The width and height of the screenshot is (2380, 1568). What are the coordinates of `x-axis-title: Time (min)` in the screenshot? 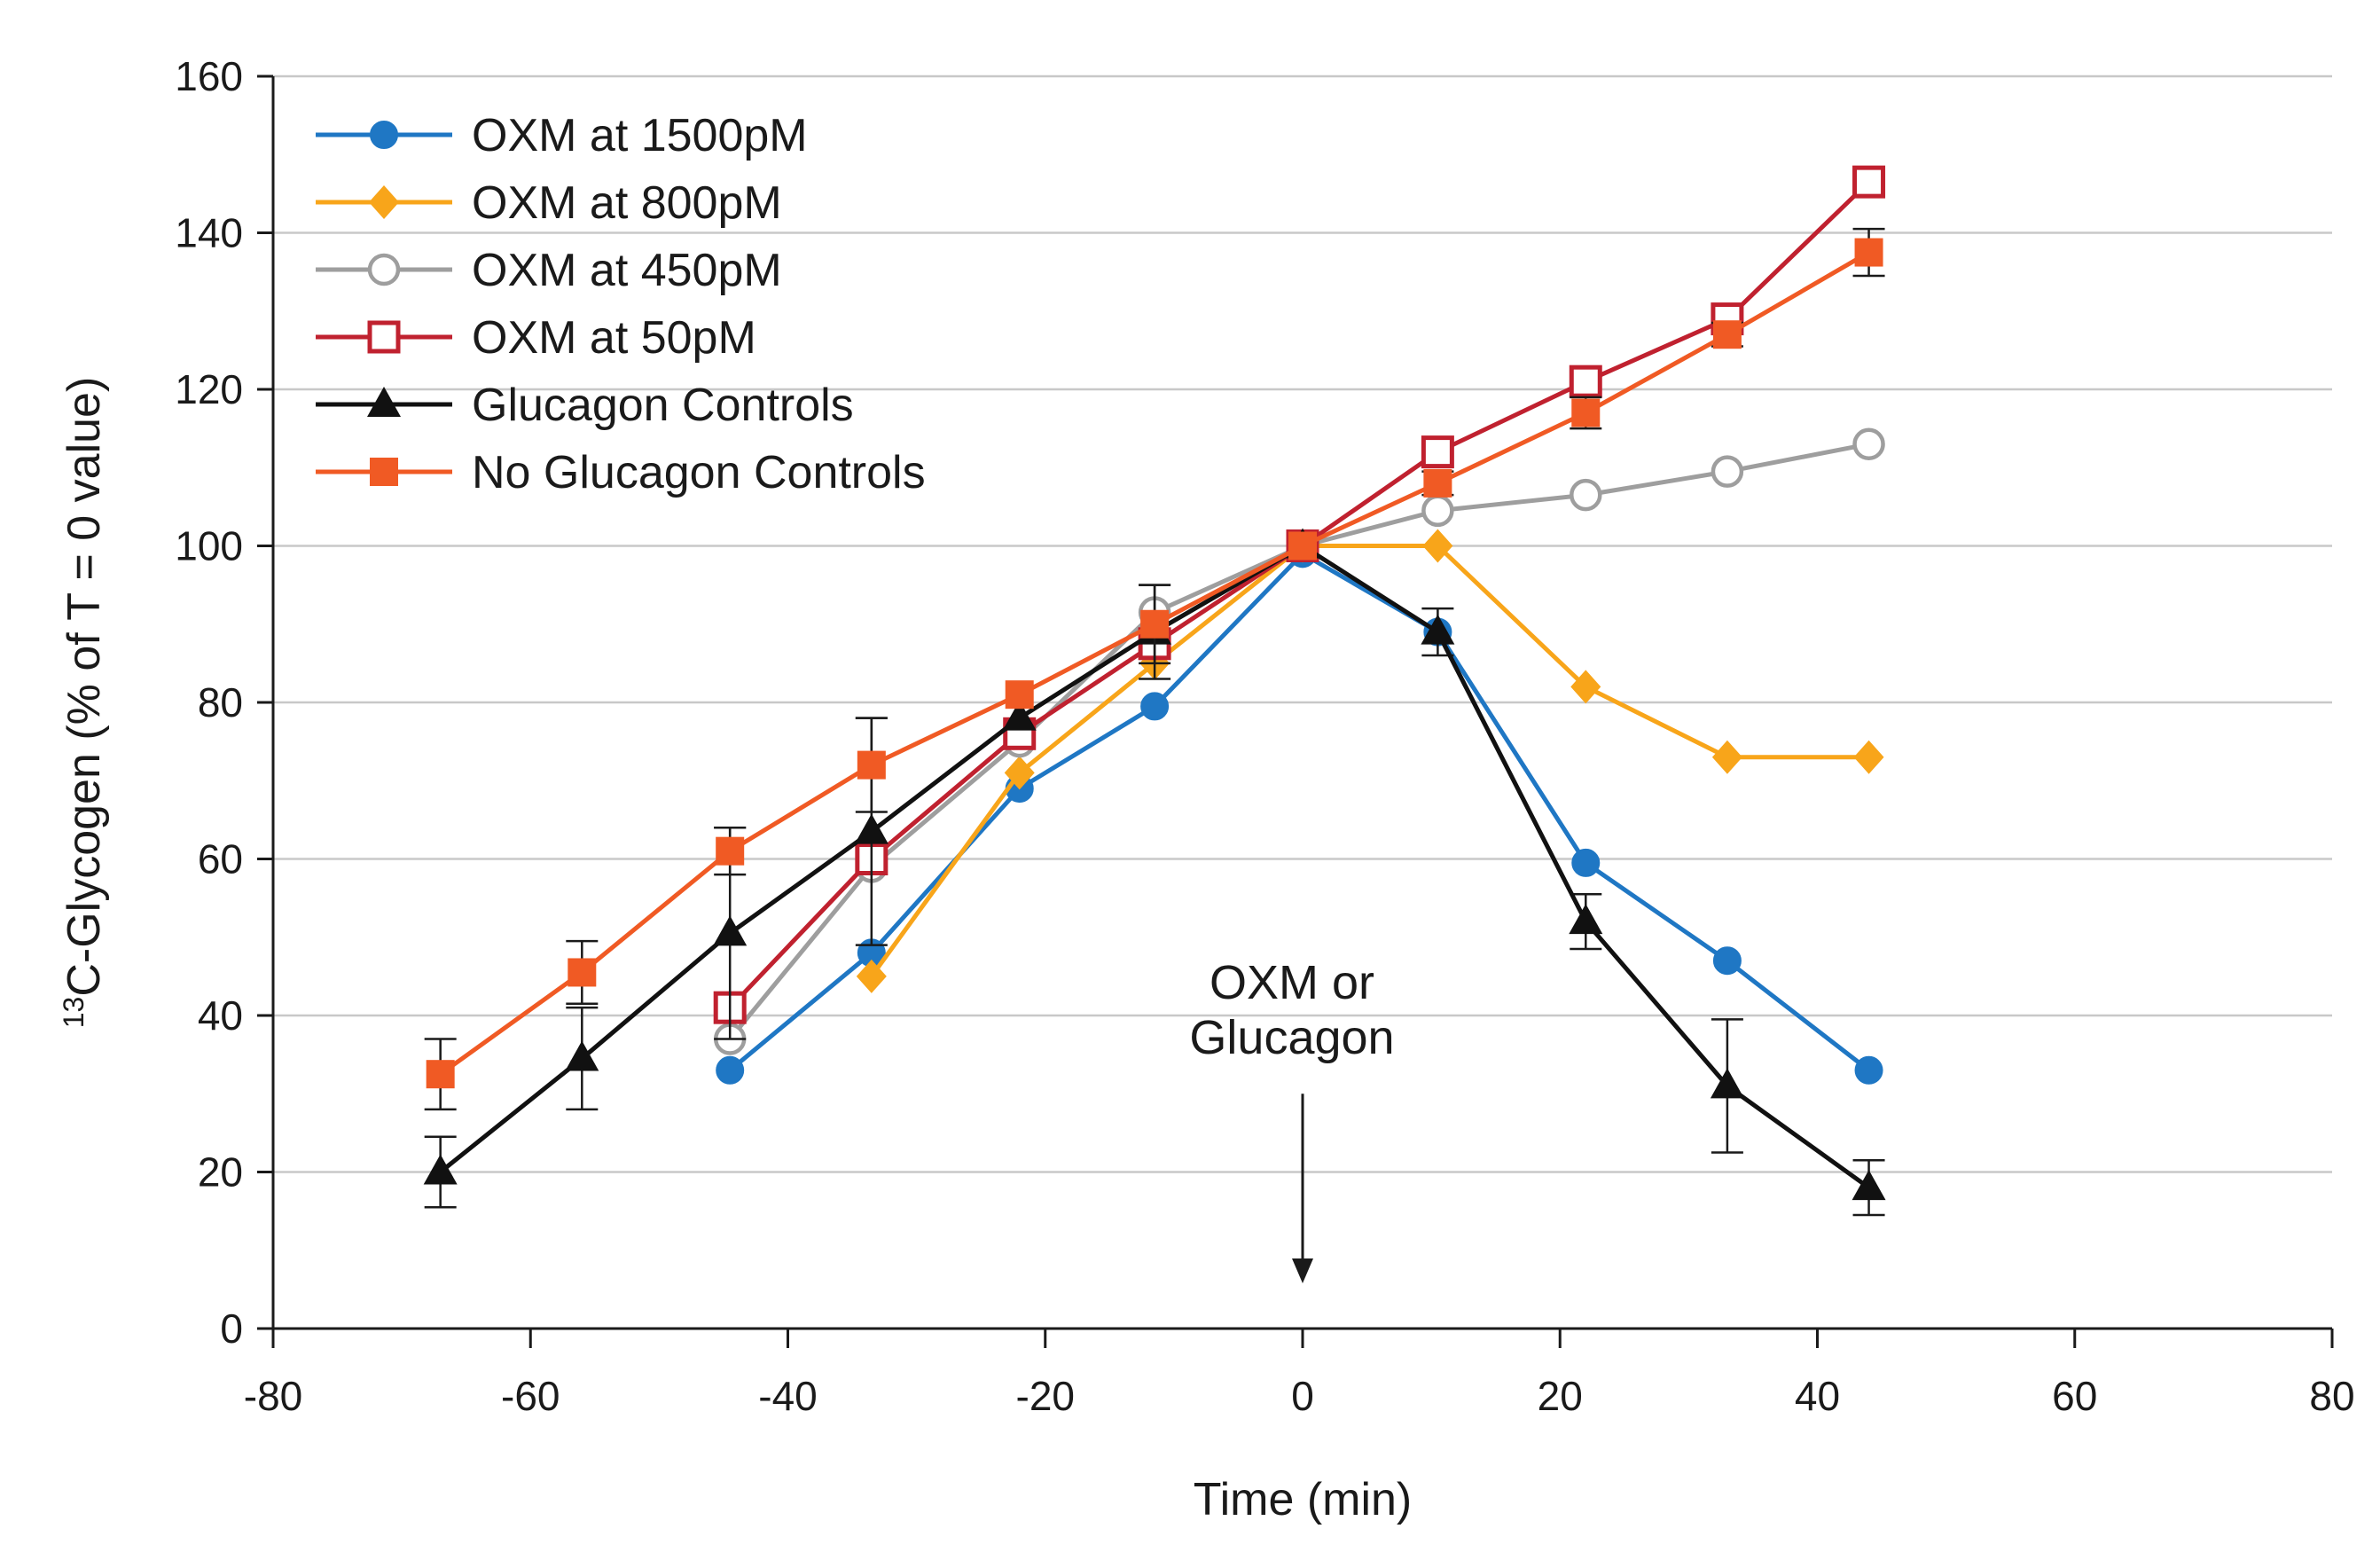 It's located at (1303, 1499).